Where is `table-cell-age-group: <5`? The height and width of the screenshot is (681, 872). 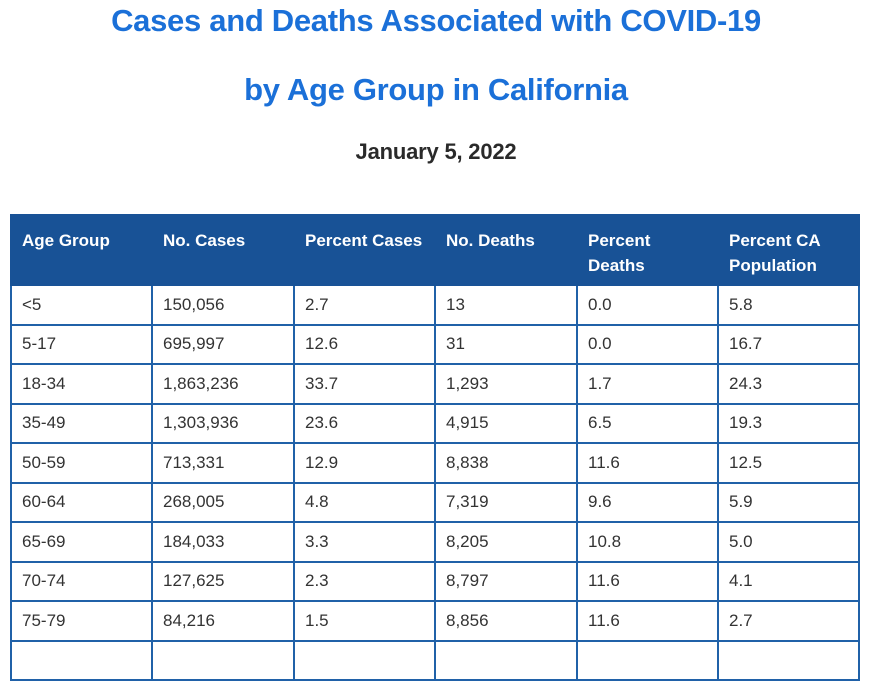
table-cell-age-group: <5 is located at coordinates (81, 305).